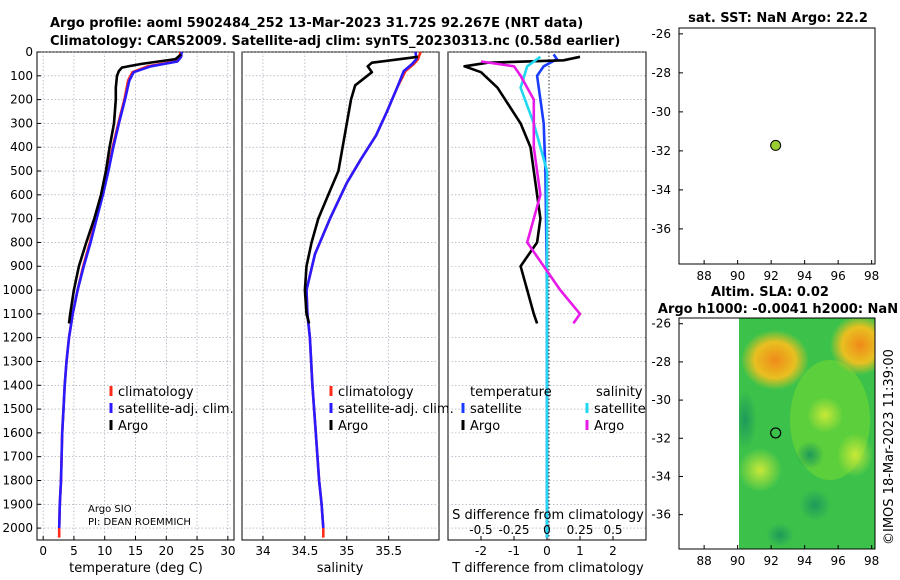  What do you see at coordinates (548, 515) in the screenshot?
I see `salinity-difference-xlabel: S difference from climatology` at bounding box center [548, 515].